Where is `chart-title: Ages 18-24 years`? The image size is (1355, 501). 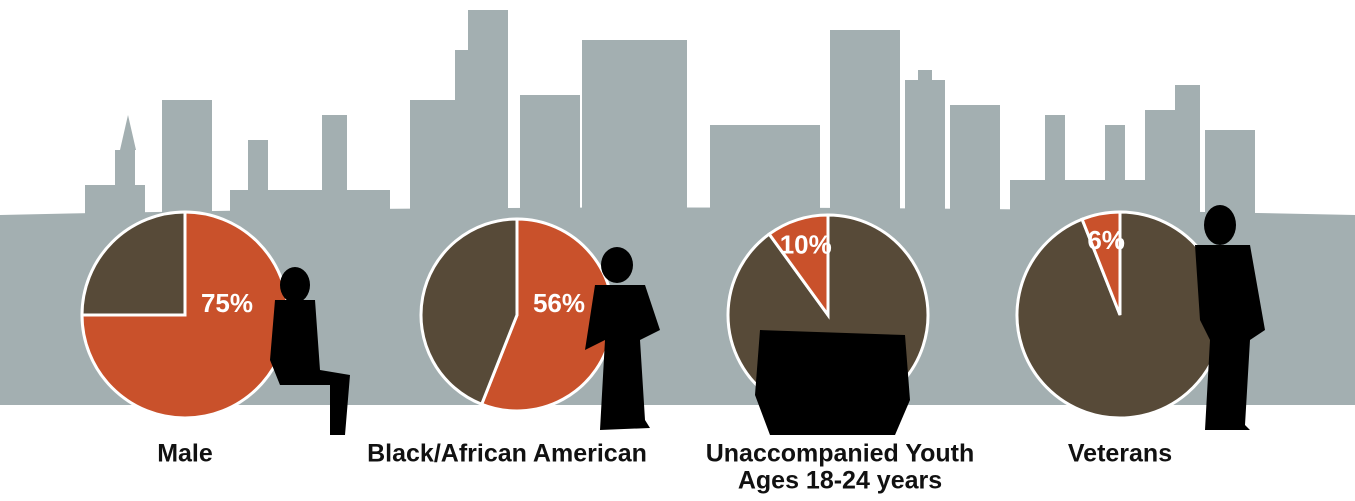 chart-title: Ages 18-24 years is located at coordinates (840, 481).